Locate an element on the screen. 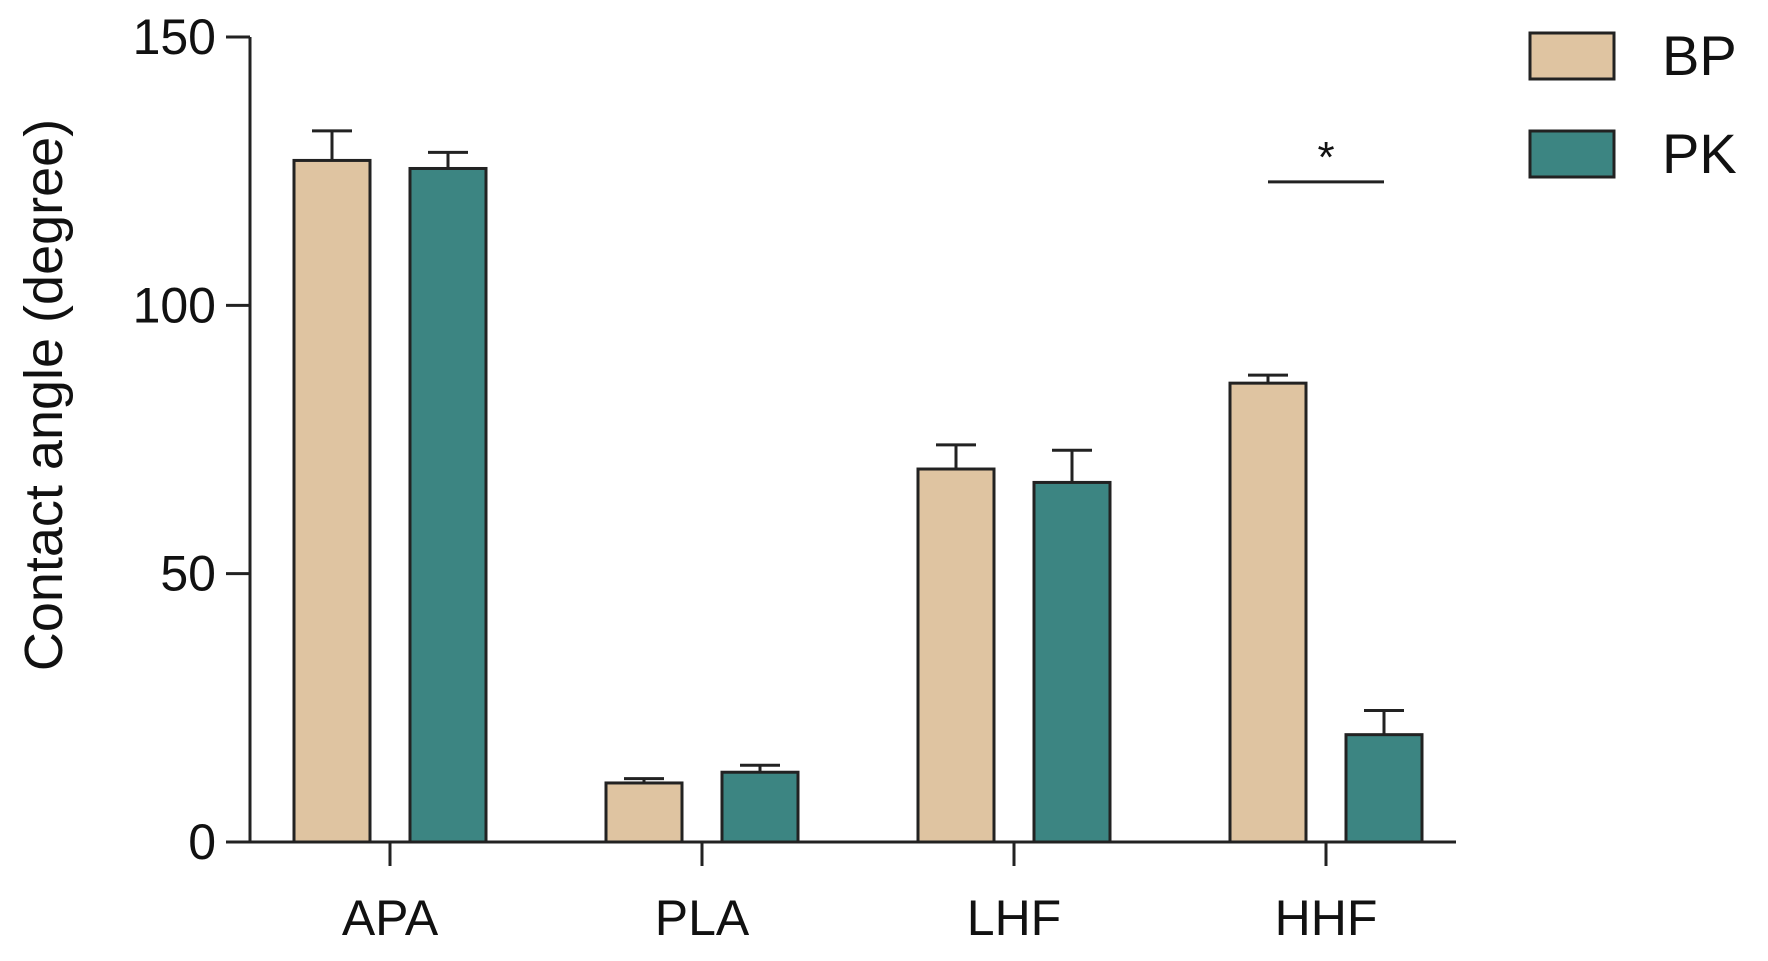  legend-swatch-bp is located at coordinates (1572, 56).